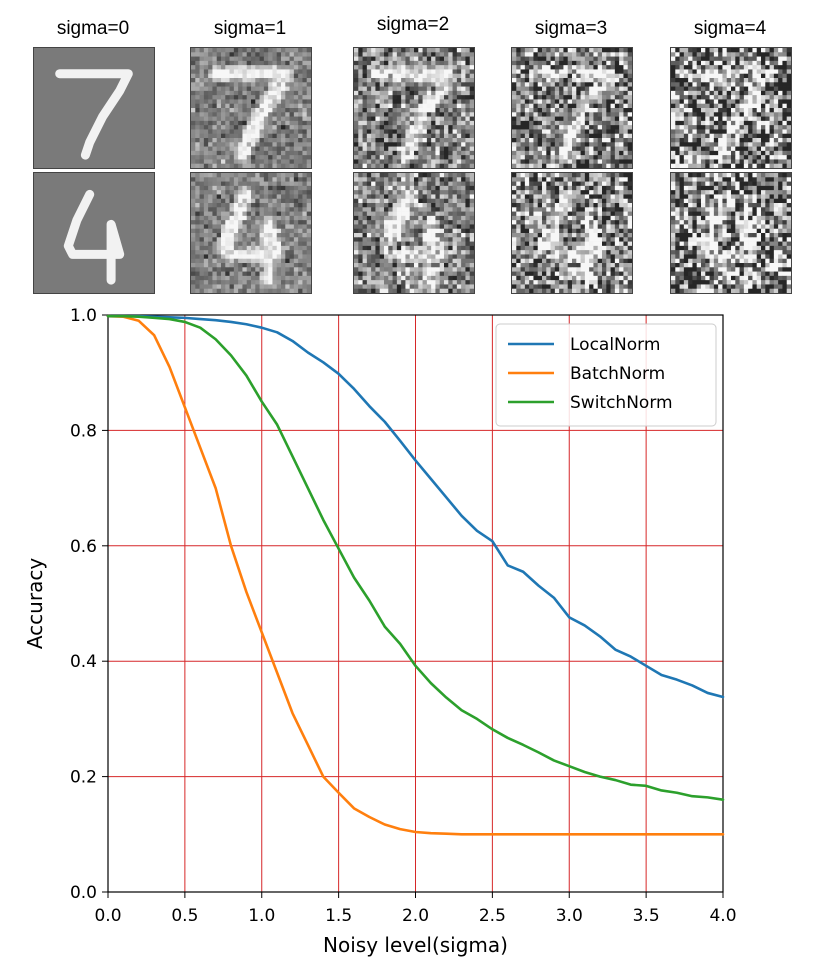 The width and height of the screenshot is (814, 975). What do you see at coordinates (93, 28) in the screenshot?
I see `sigma-label: sigma=0` at bounding box center [93, 28].